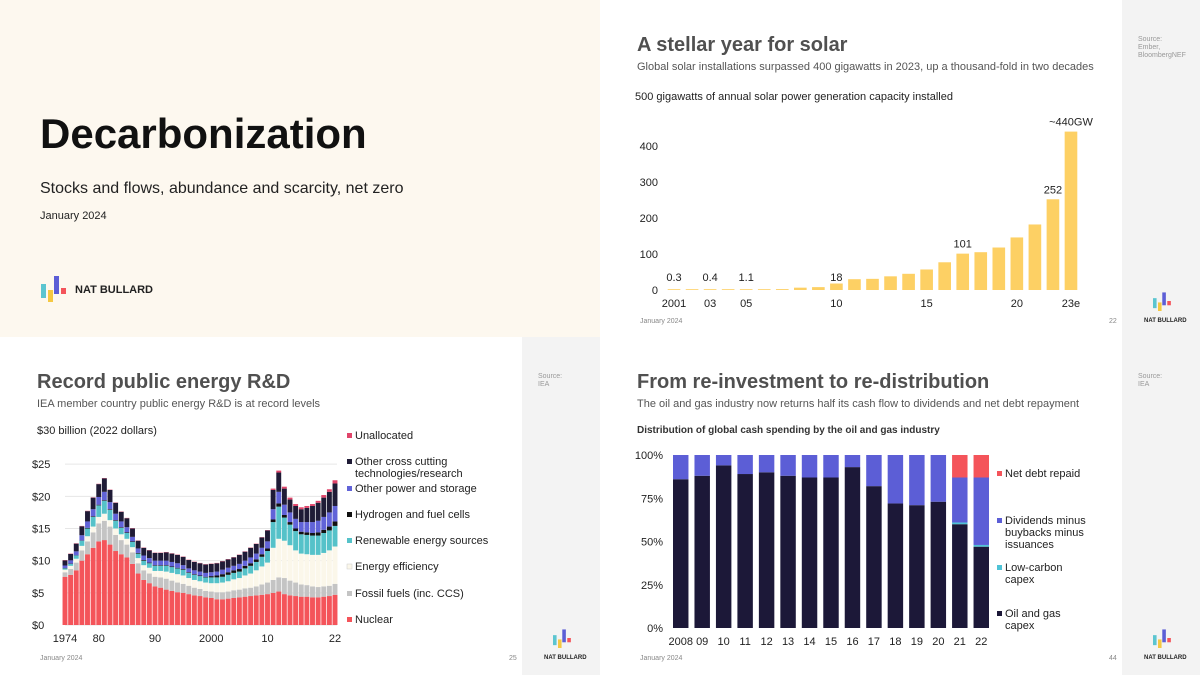 Image resolution: width=1200 pixels, height=675 pixels. I want to click on legend-label: Hydrogen and fuel cells, so click(412, 515).